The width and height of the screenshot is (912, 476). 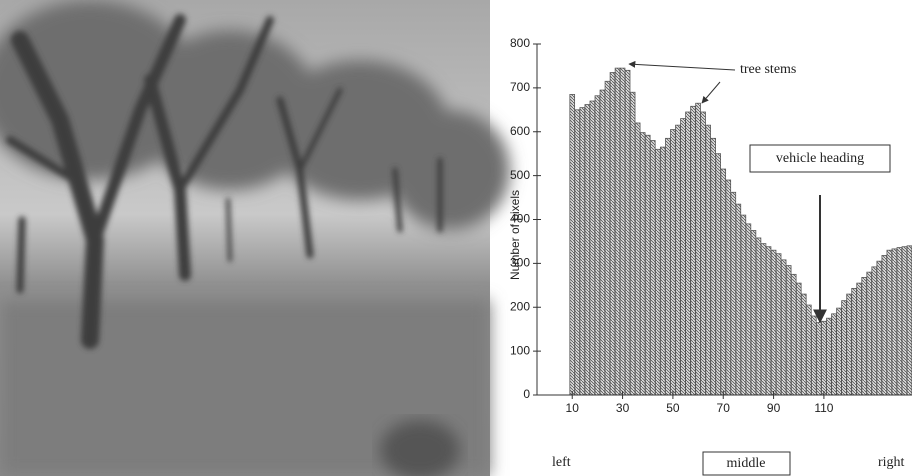 What do you see at coordinates (561, 462) in the screenshot?
I see `position-label: left` at bounding box center [561, 462].